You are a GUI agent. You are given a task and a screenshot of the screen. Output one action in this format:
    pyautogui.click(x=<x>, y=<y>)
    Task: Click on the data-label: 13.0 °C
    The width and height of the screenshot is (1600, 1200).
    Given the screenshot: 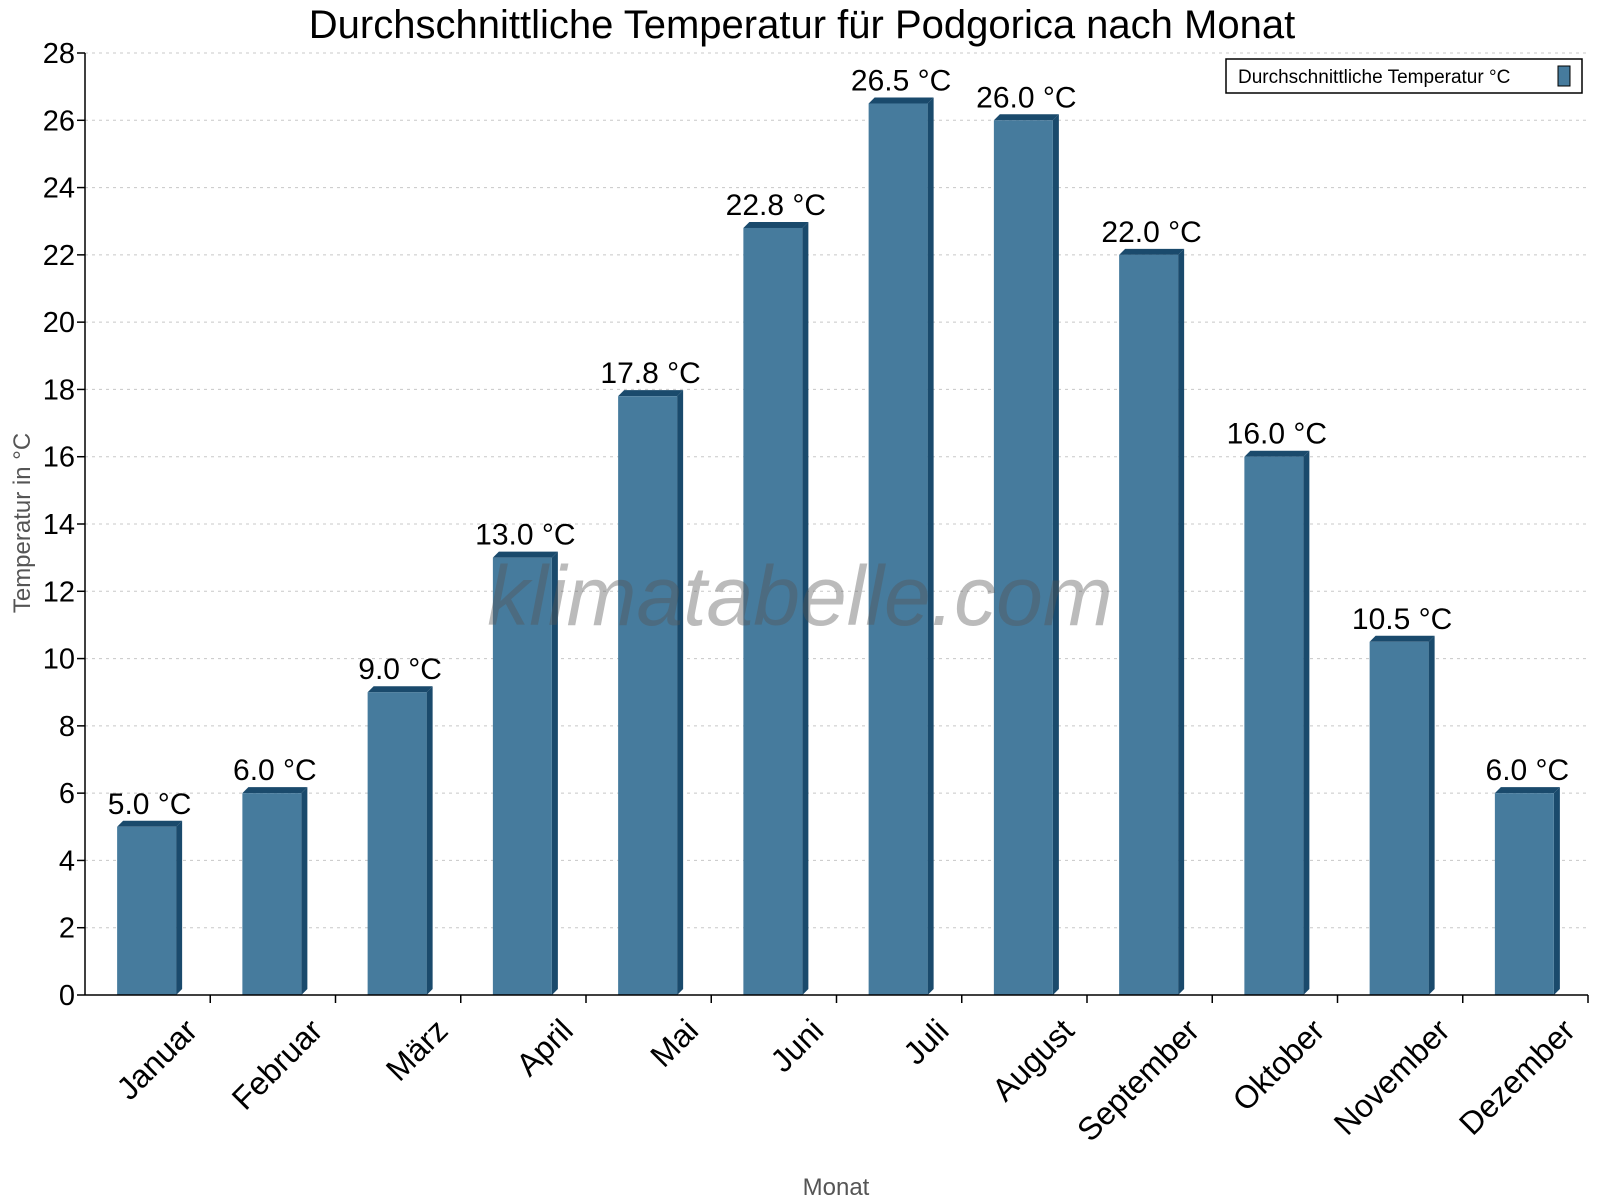 What is the action you would take?
    pyautogui.click(x=525, y=535)
    